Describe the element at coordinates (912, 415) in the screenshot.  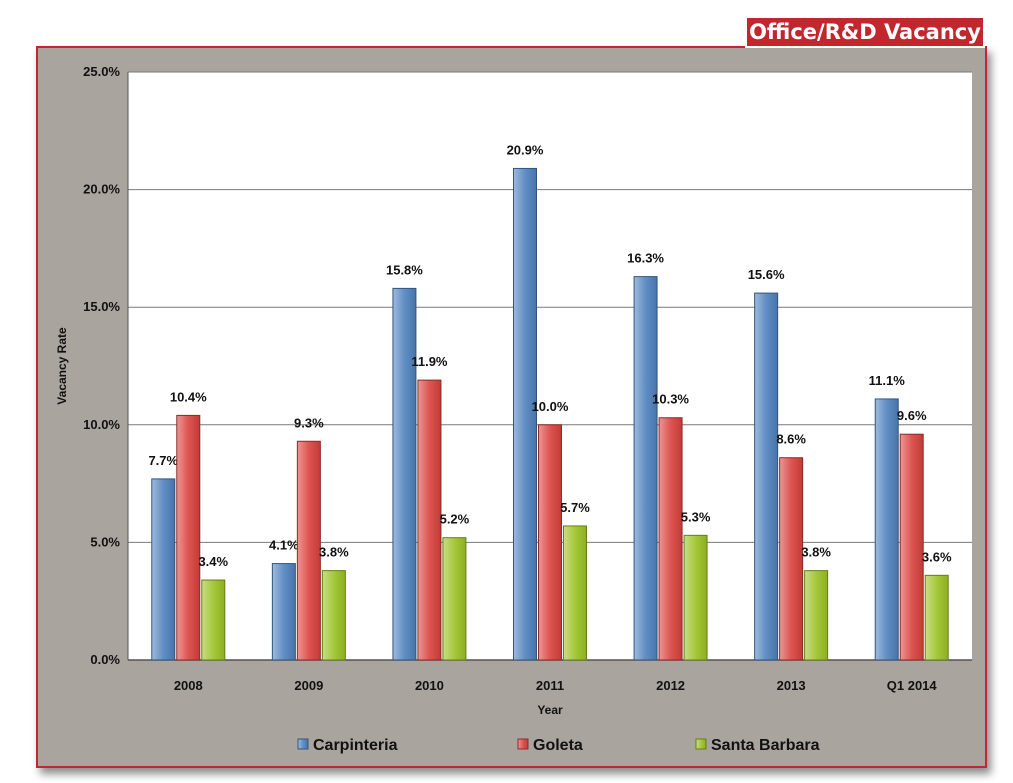
I see `data-label: 9.6%` at that location.